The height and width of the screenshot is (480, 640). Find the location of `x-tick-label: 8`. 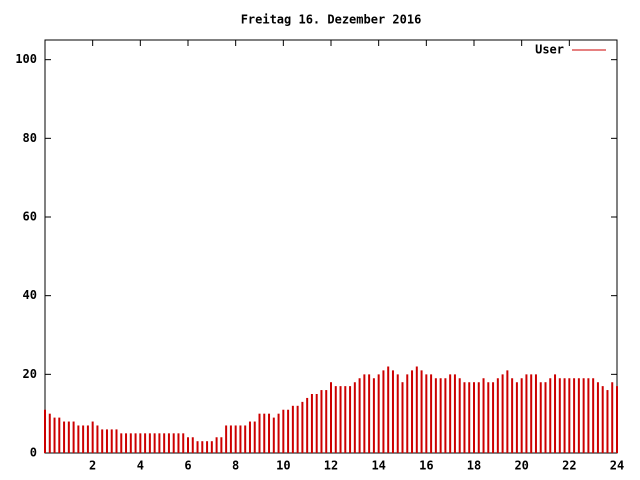

x-tick-label: 8 is located at coordinates (235, 466).